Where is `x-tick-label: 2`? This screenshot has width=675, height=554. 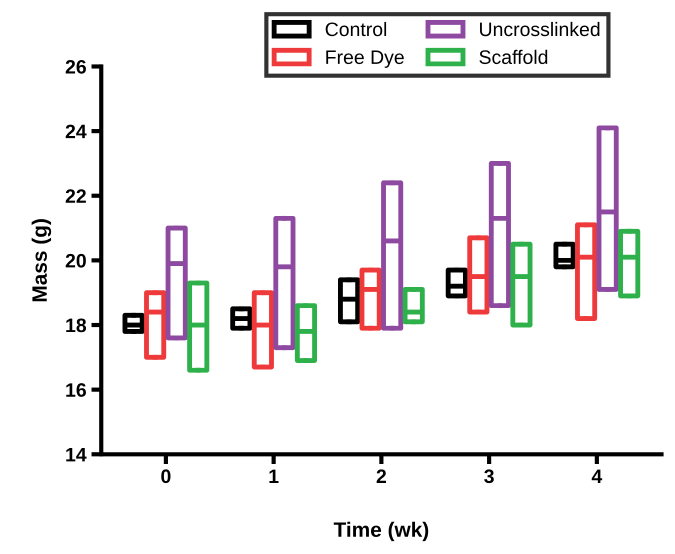
x-tick-label: 2 is located at coordinates (381, 476).